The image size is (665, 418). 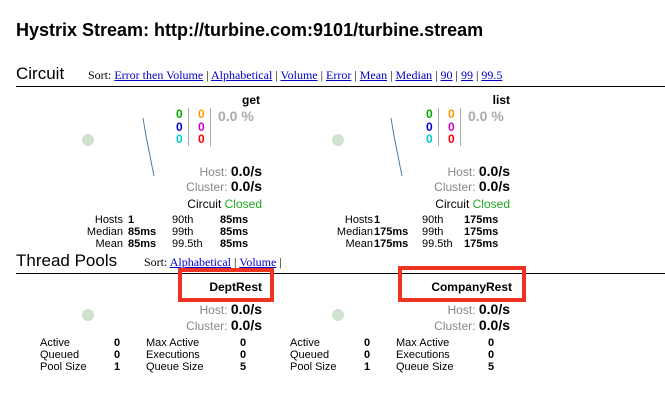 I want to click on median-value: 175ms, so click(x=391, y=232).